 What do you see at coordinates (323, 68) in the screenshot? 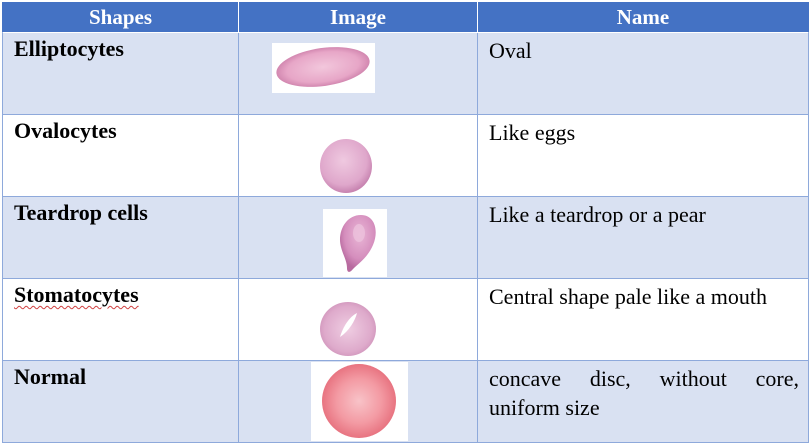
I see `elliptocyte-cell-image` at bounding box center [323, 68].